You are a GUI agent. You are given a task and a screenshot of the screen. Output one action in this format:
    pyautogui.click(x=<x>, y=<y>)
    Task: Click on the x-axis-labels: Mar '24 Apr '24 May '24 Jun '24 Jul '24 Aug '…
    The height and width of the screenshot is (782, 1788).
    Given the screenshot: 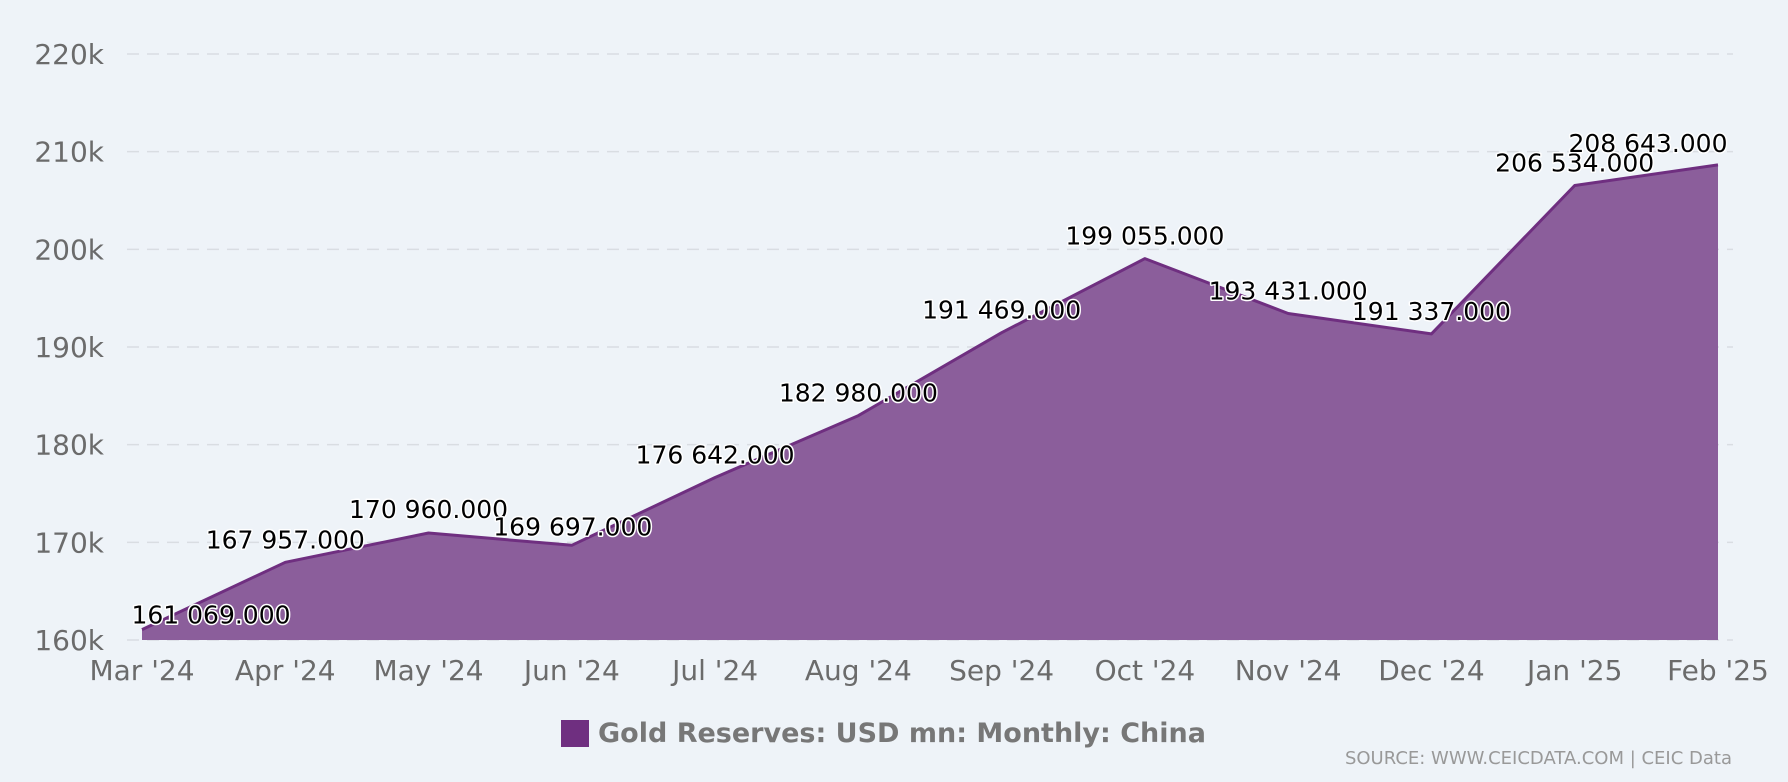 What is the action you would take?
    pyautogui.click(x=928, y=670)
    